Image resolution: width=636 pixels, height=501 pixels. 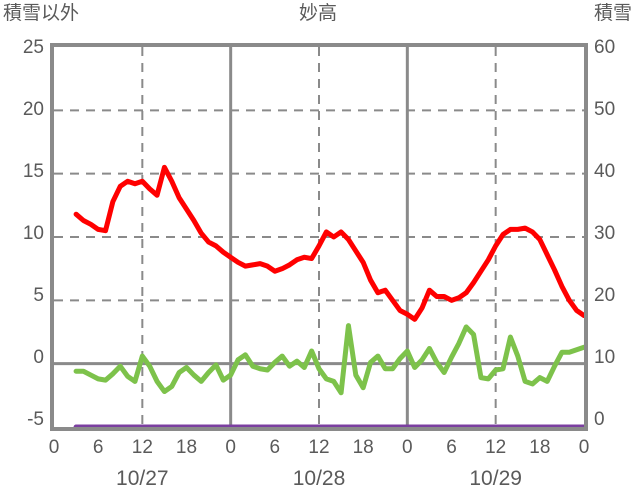 I want to click on left-tick-label: 15, so click(x=33, y=171).